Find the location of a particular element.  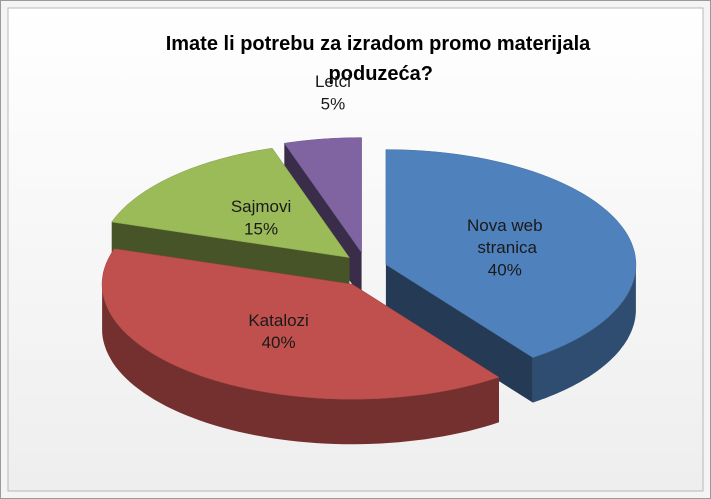

value-label: 5% is located at coordinates (333, 104).